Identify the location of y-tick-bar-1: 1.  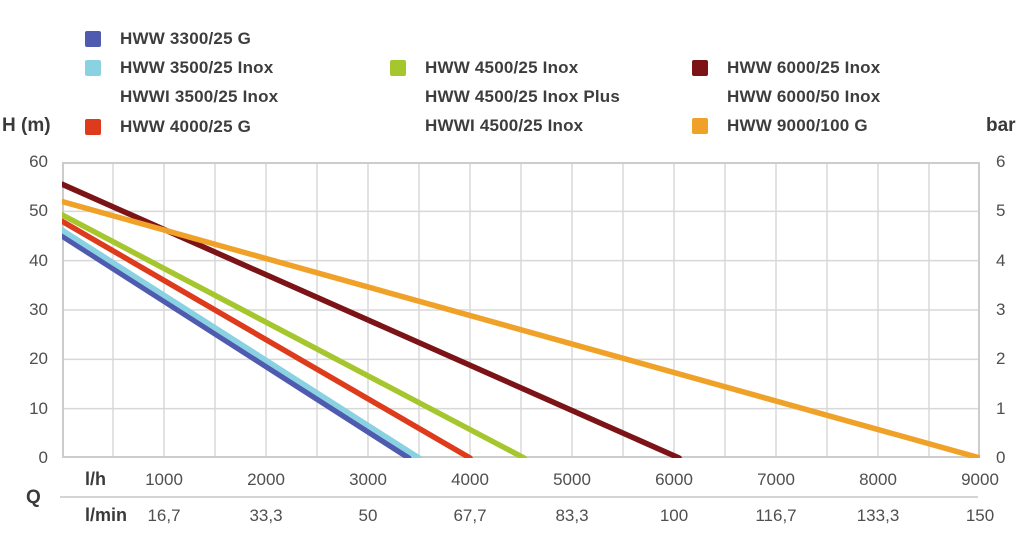
(1001, 408).